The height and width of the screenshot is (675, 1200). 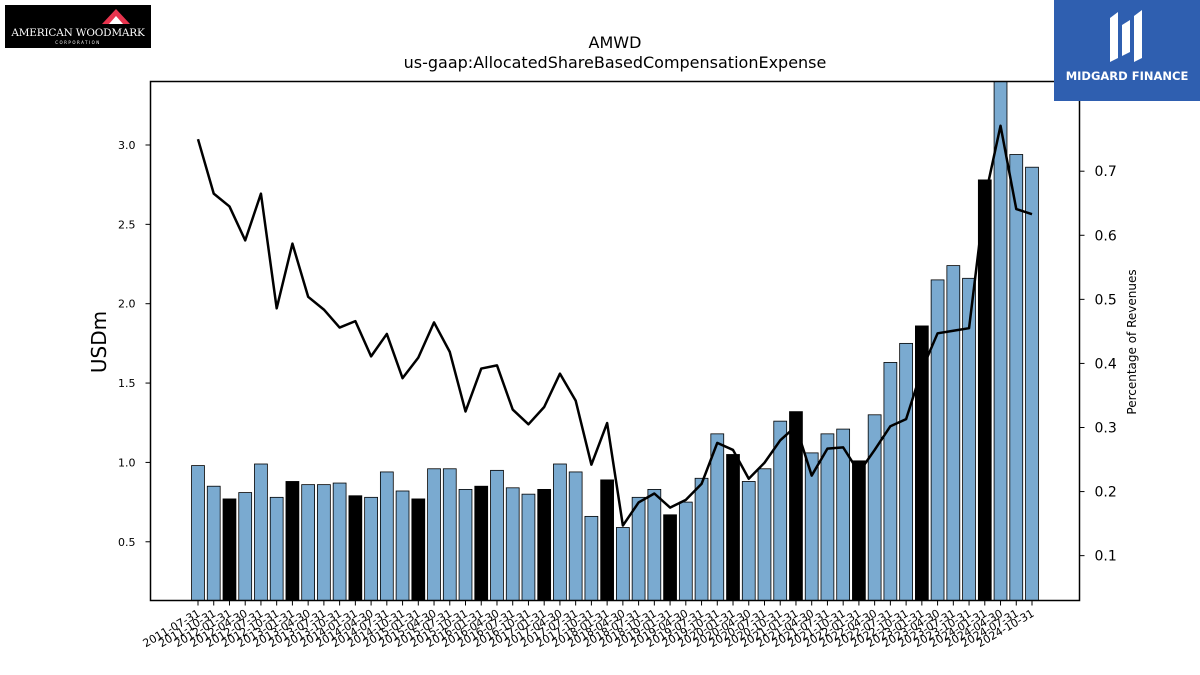 I want to click on brand-logo: MIDGARD FINANCE, so click(x=1127, y=50).